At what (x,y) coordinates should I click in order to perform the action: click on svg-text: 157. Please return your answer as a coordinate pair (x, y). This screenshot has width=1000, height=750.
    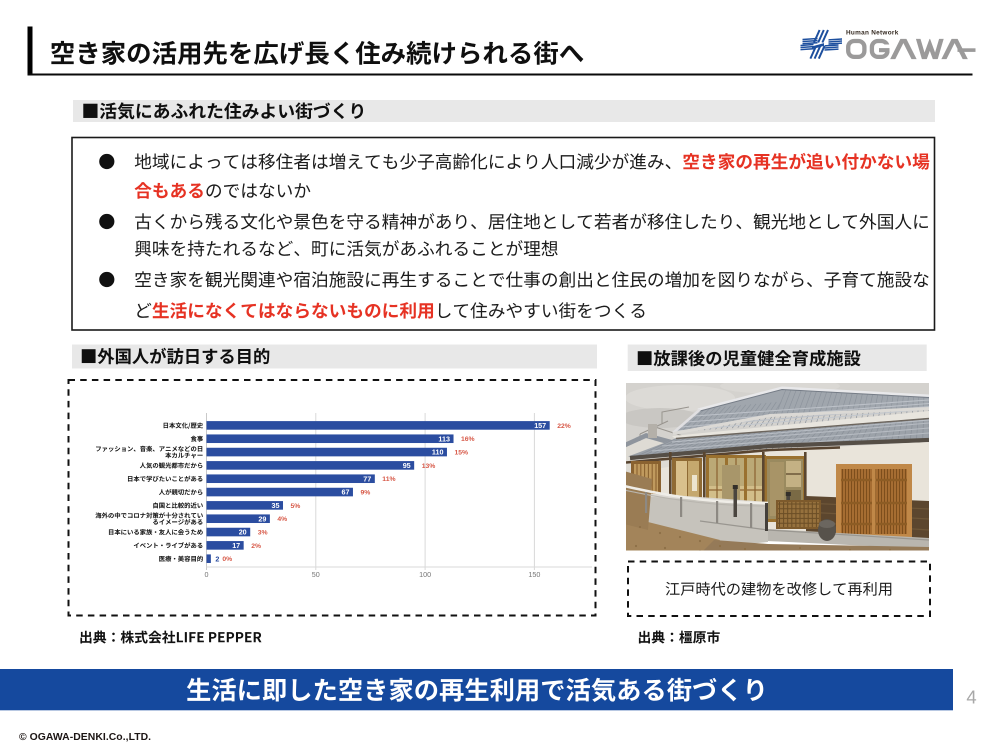
    Looking at the image, I should click on (540, 425).